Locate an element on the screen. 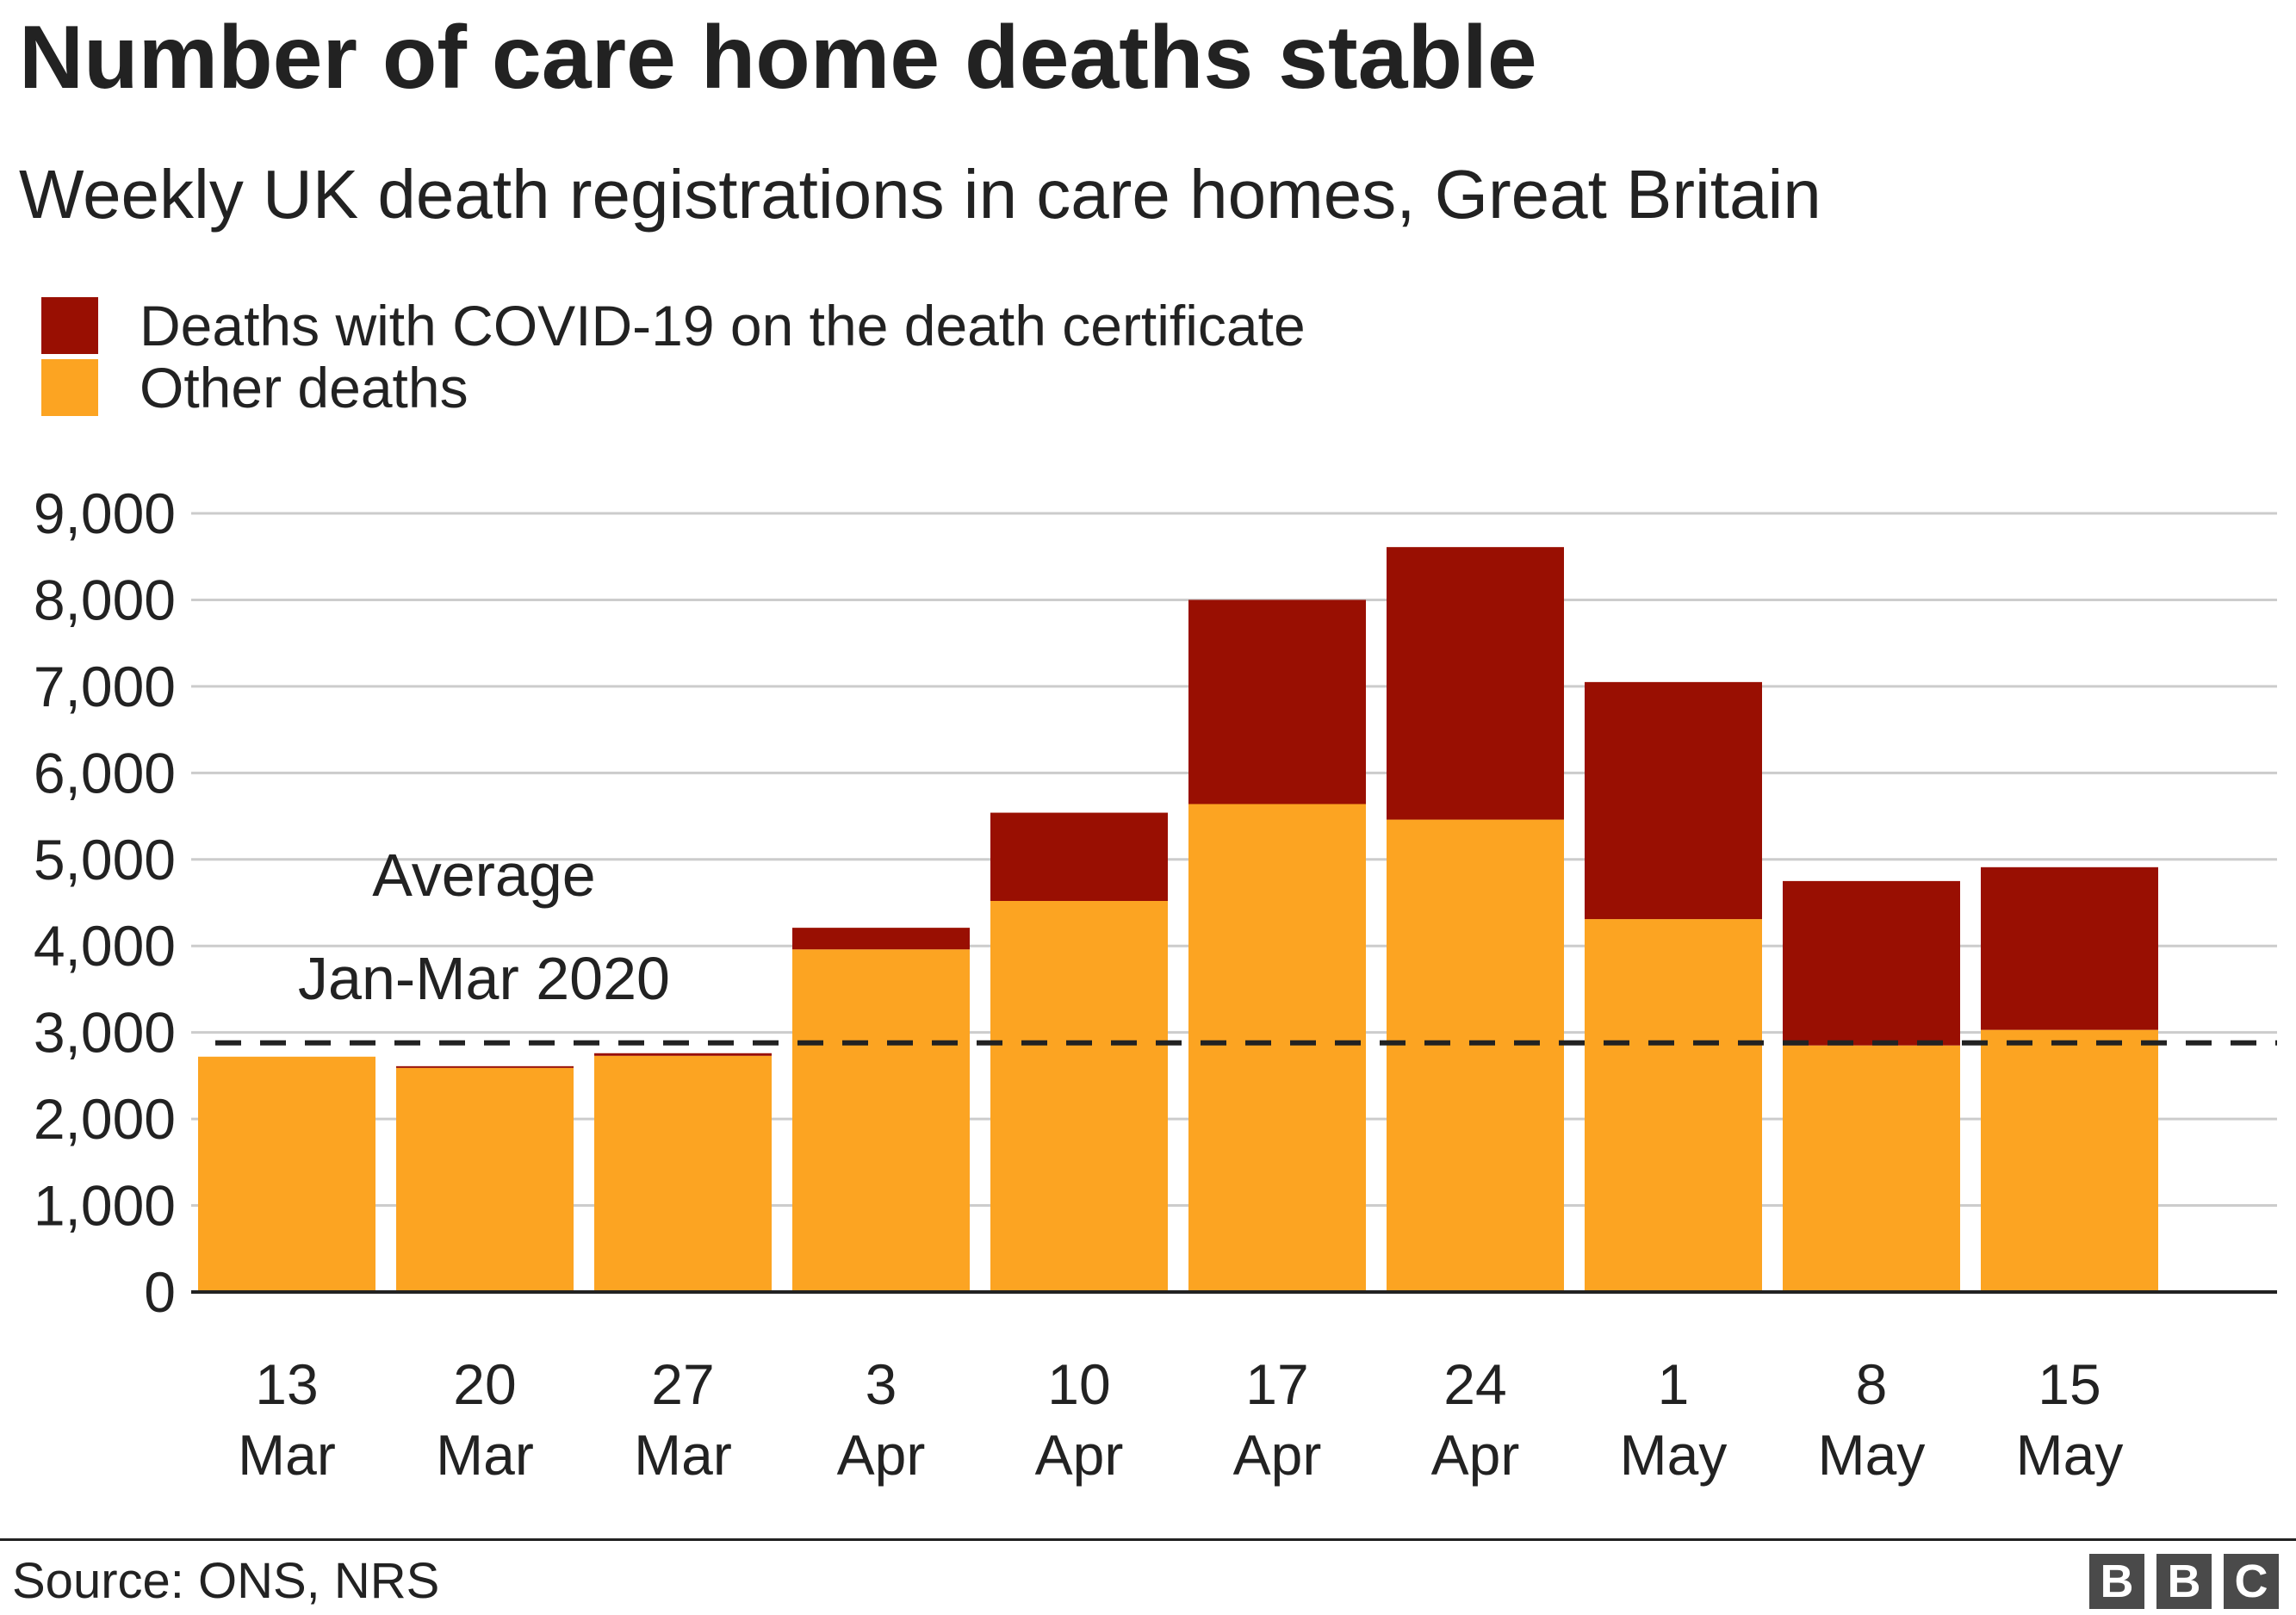  y-tick-label: 5,000 is located at coordinates (105, 859).